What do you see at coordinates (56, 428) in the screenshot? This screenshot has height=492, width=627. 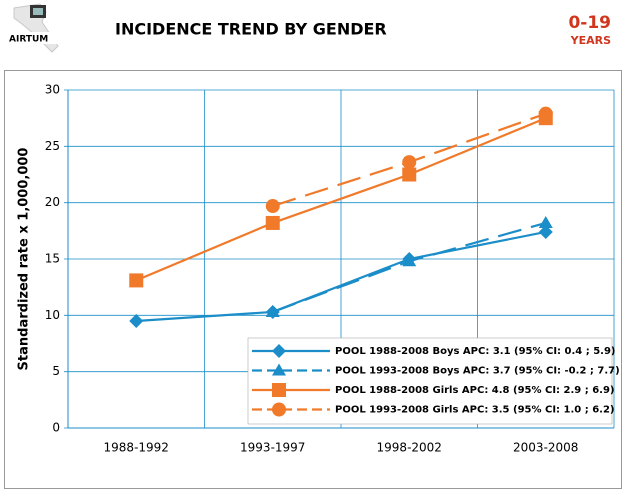 I see `y-tick-label: 0` at bounding box center [56, 428].